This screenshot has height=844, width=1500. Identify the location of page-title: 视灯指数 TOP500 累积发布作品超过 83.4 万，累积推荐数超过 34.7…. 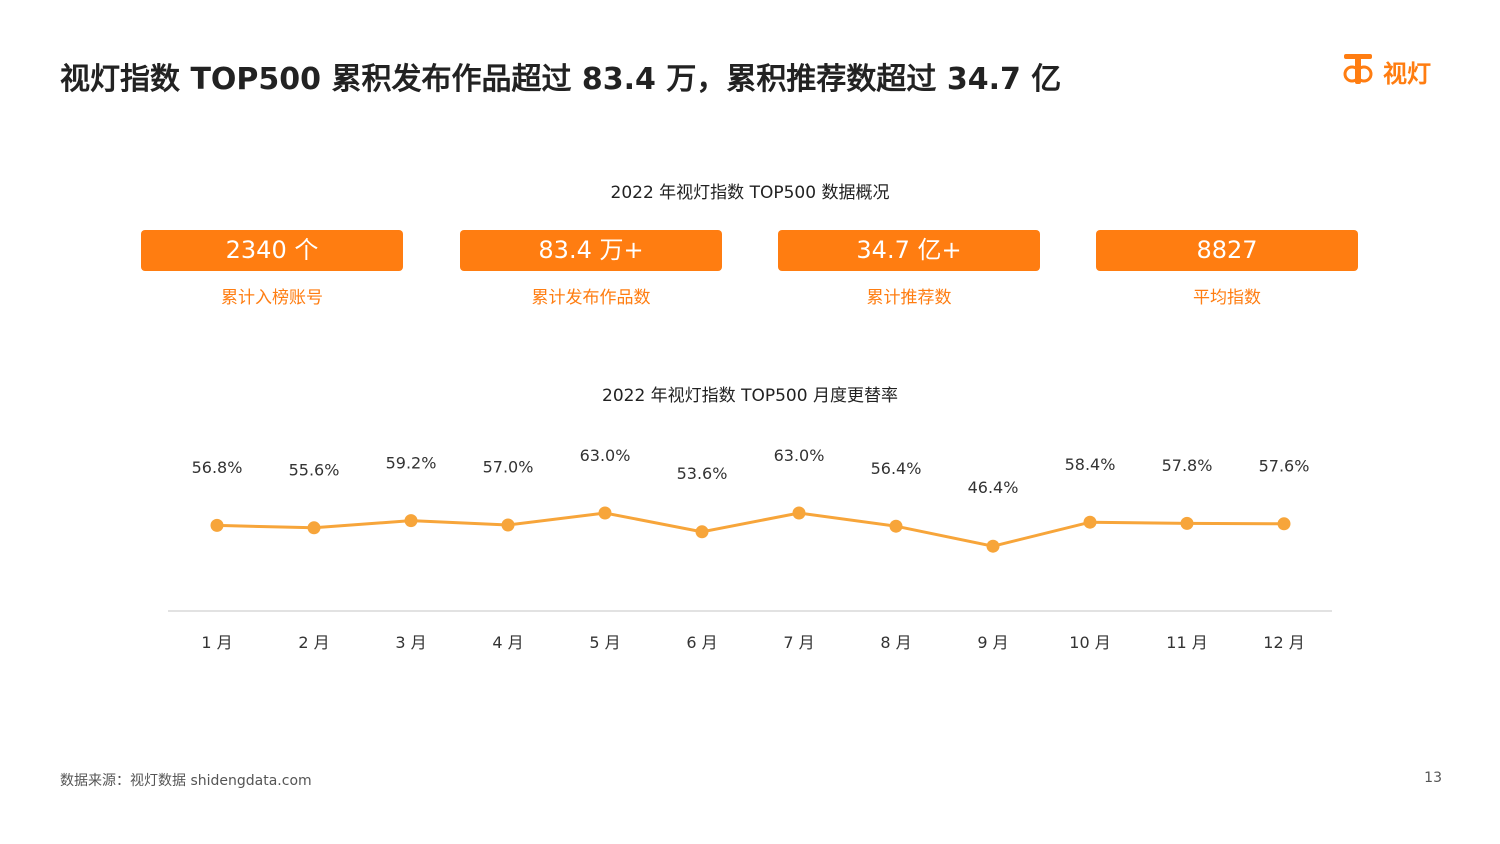
(561, 79).